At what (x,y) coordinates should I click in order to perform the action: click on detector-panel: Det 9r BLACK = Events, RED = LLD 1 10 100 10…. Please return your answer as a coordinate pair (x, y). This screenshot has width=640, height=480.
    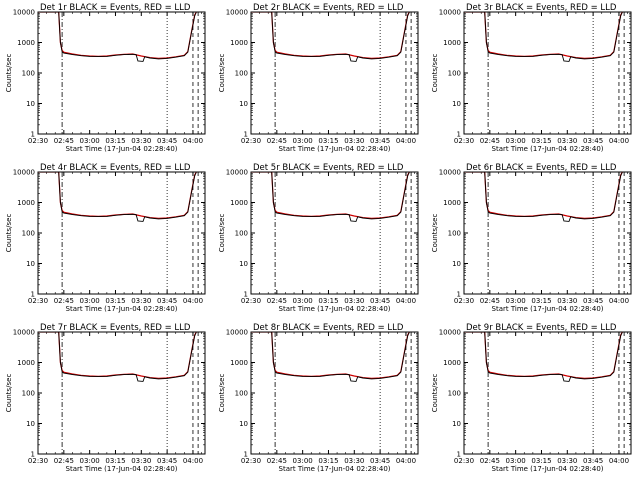
    Looking at the image, I should click on (531, 398).